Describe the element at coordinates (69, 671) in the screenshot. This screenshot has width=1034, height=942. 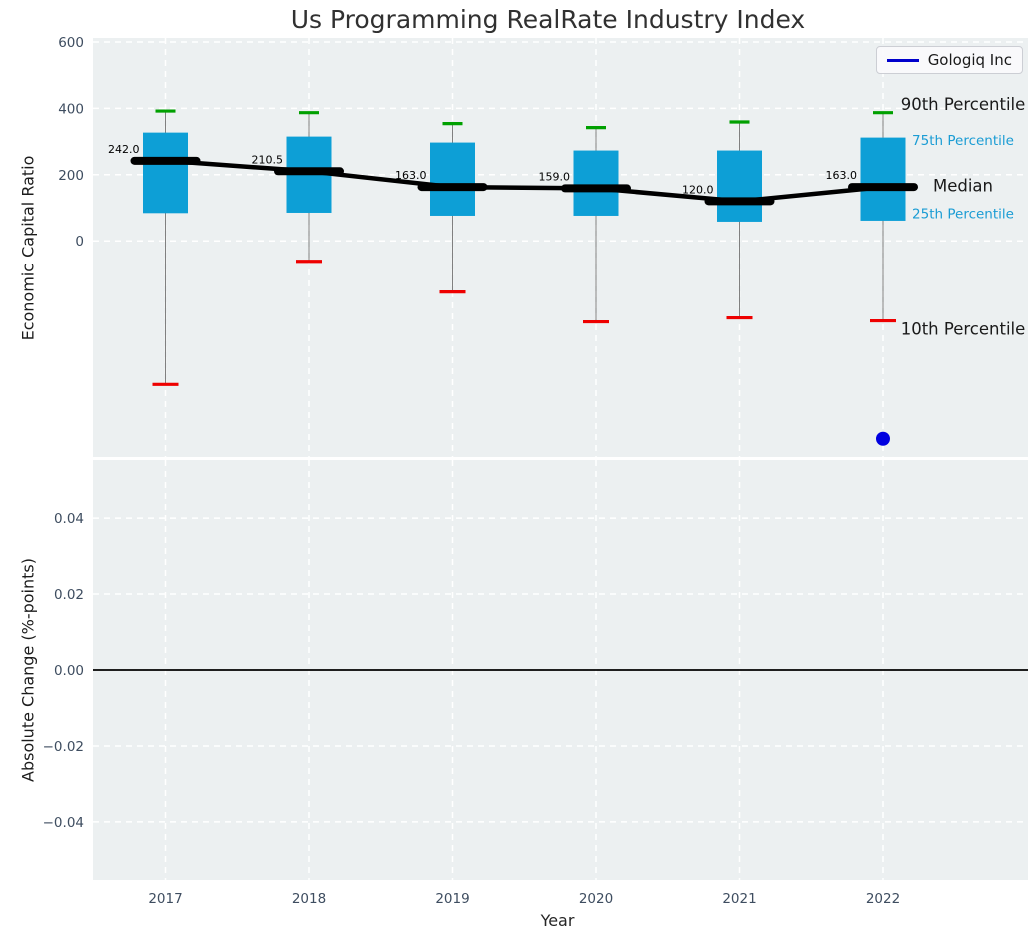
I see `ytick-bottom-0.00: 0.00` at that location.